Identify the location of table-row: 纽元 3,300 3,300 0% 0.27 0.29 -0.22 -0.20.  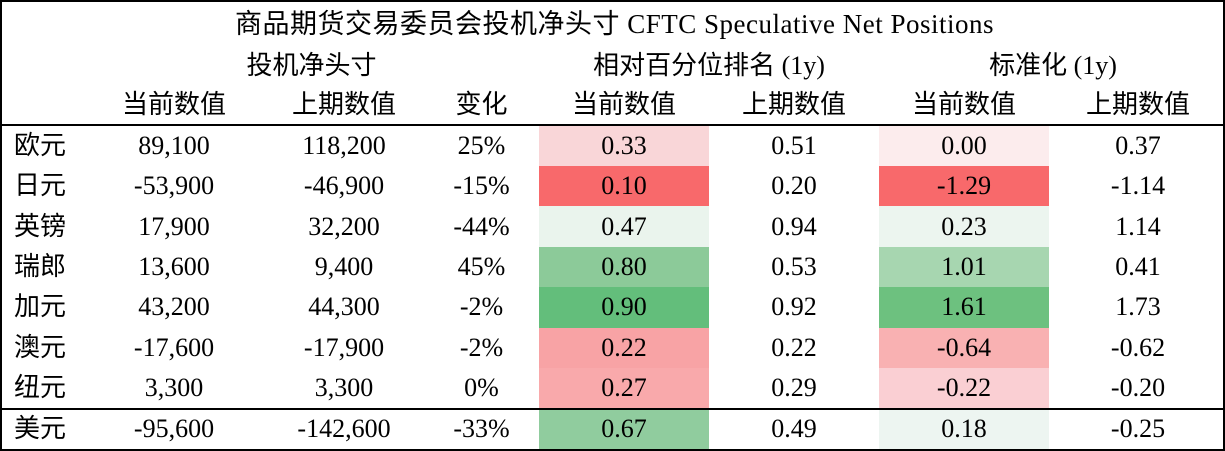
(612, 388).